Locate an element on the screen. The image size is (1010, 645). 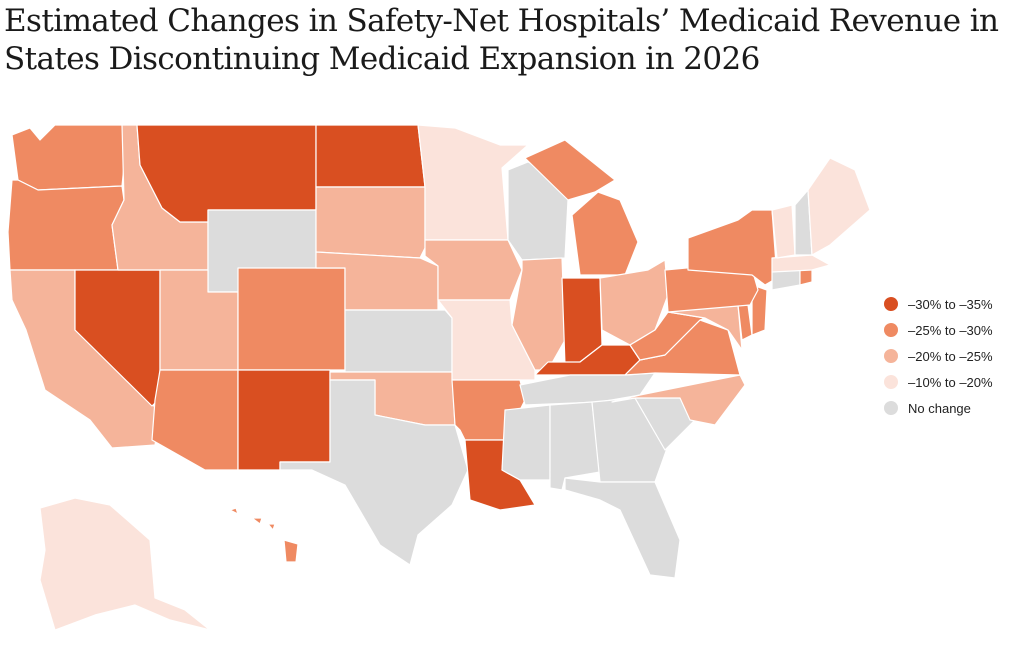
state-florida is located at coordinates (622, 528).